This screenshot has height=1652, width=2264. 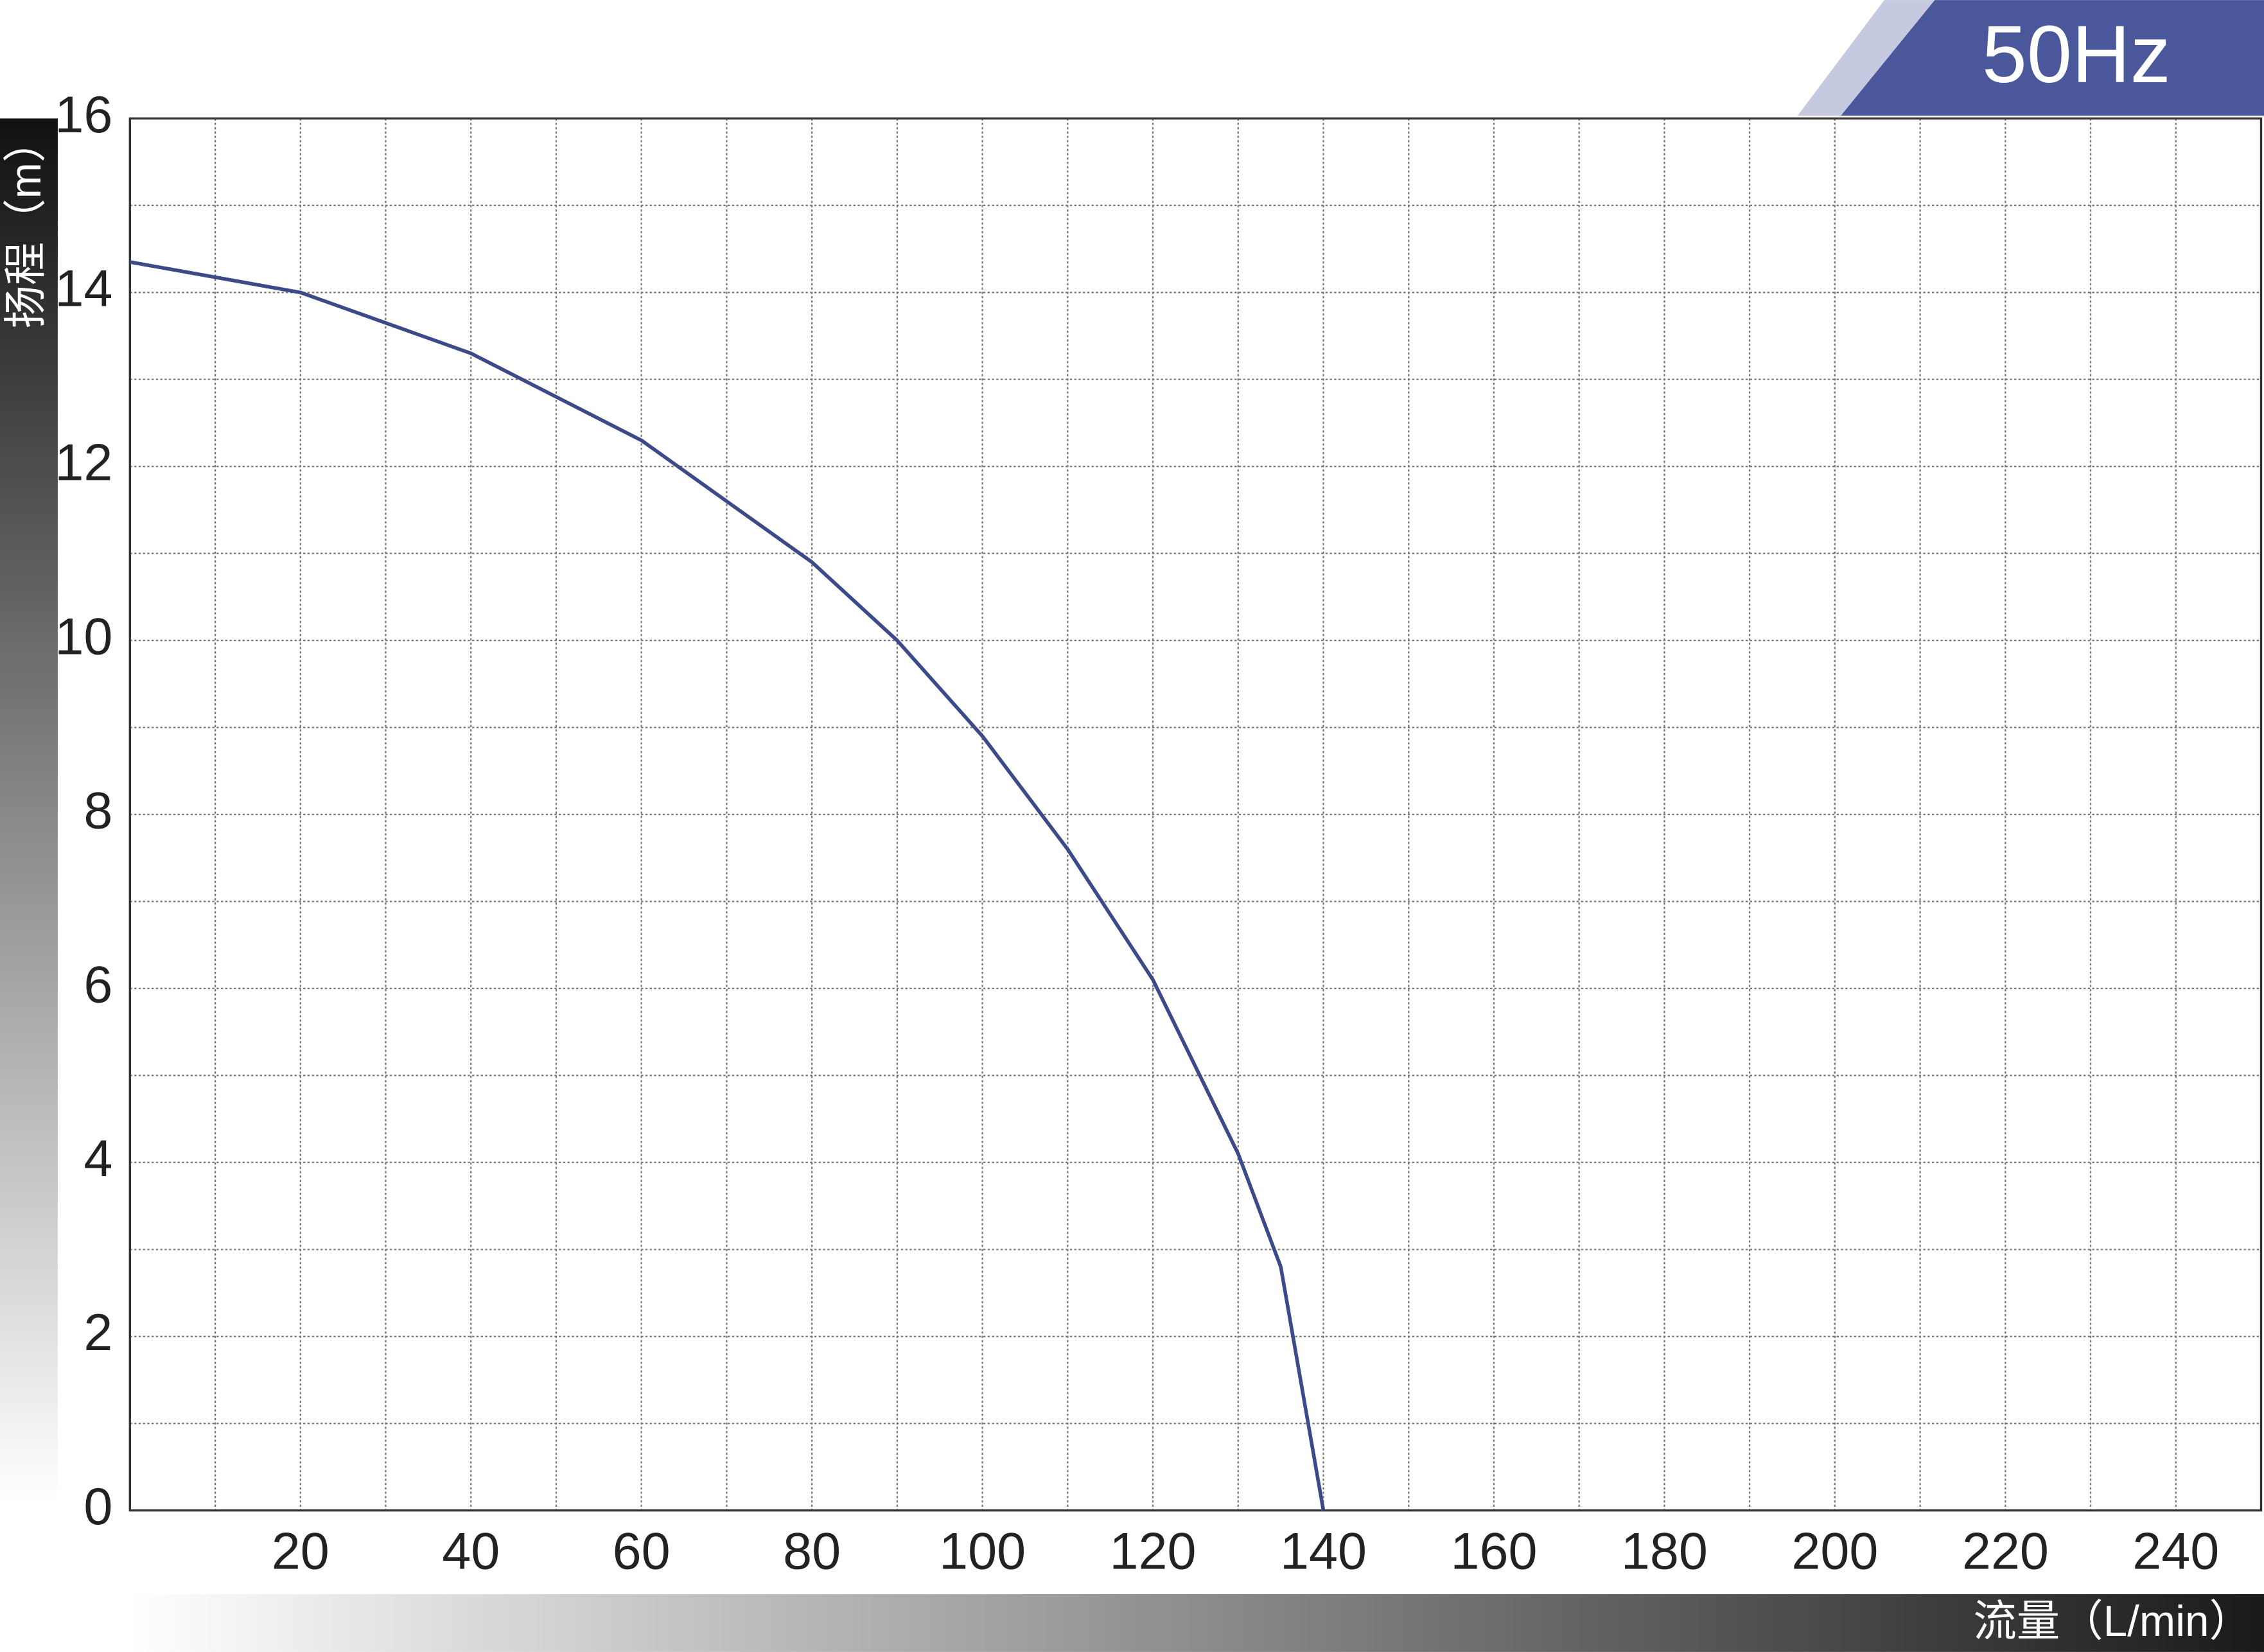 What do you see at coordinates (1197, 1623) in the screenshot?
I see `x-label-bar` at bounding box center [1197, 1623].